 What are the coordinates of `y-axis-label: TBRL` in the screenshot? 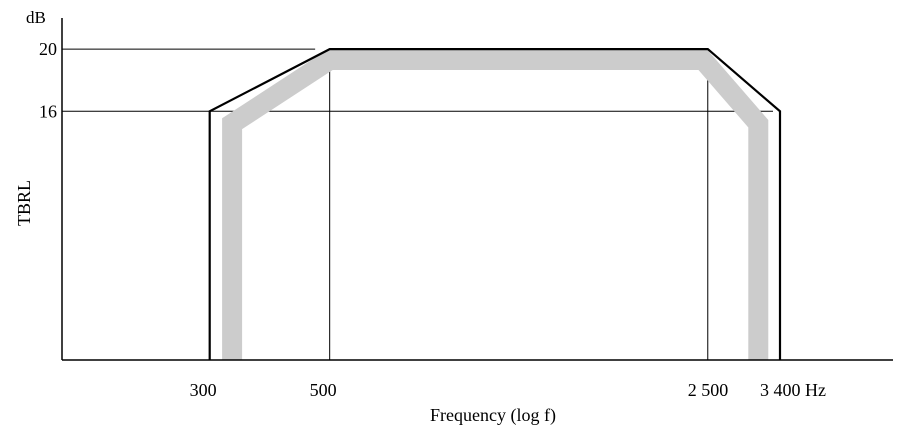 It's located at (24, 203).